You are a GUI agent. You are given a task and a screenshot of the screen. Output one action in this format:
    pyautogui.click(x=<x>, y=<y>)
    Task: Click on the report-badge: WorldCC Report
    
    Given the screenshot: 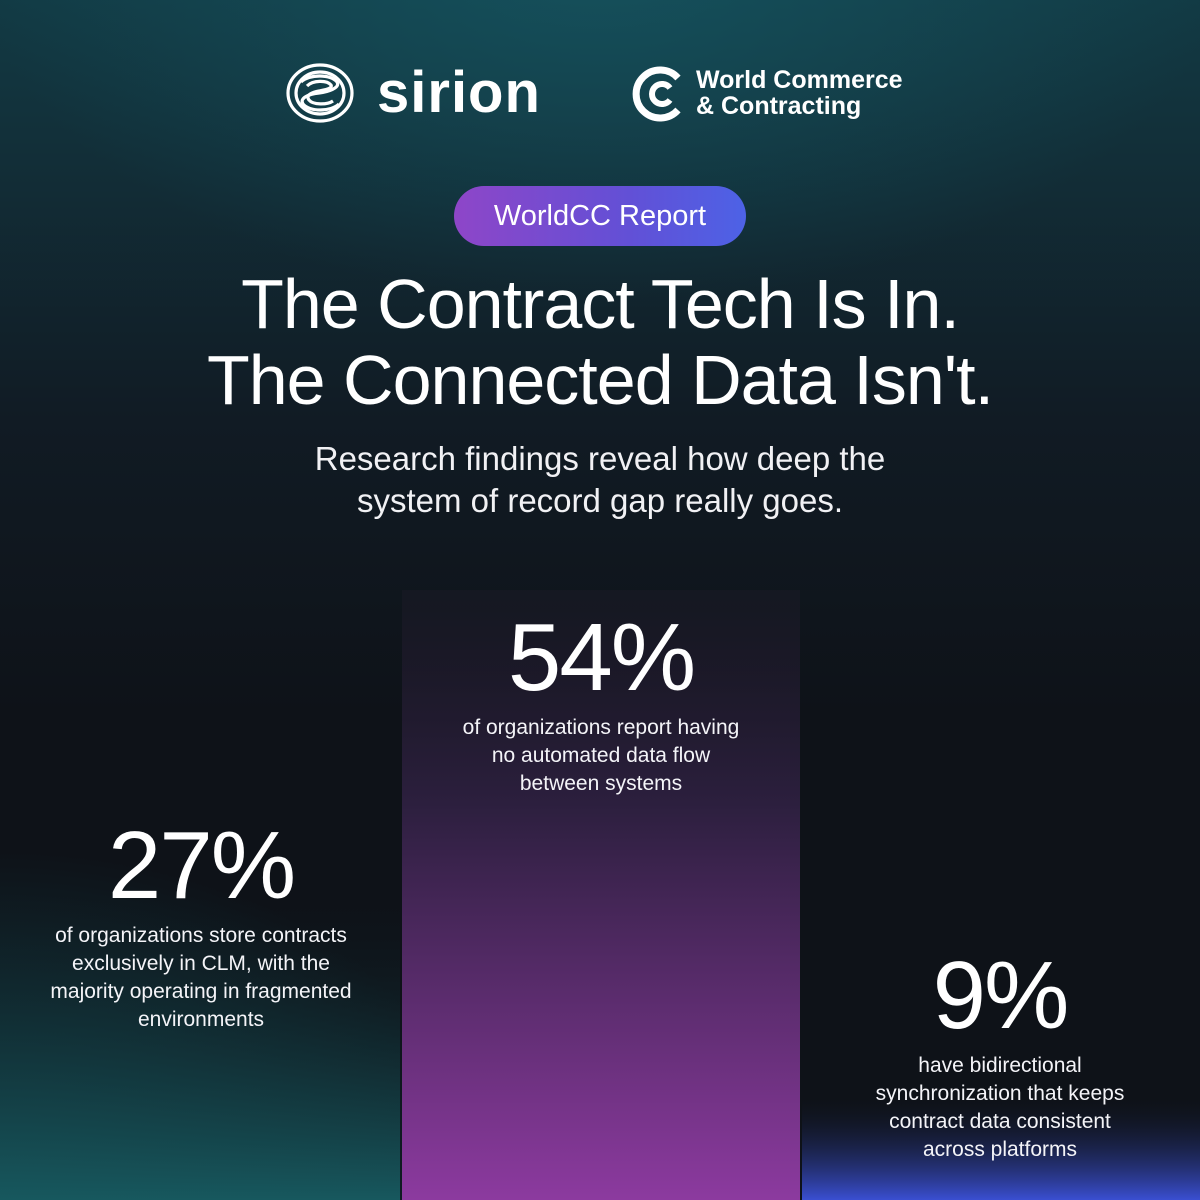 What is the action you would take?
    pyautogui.click(x=600, y=216)
    